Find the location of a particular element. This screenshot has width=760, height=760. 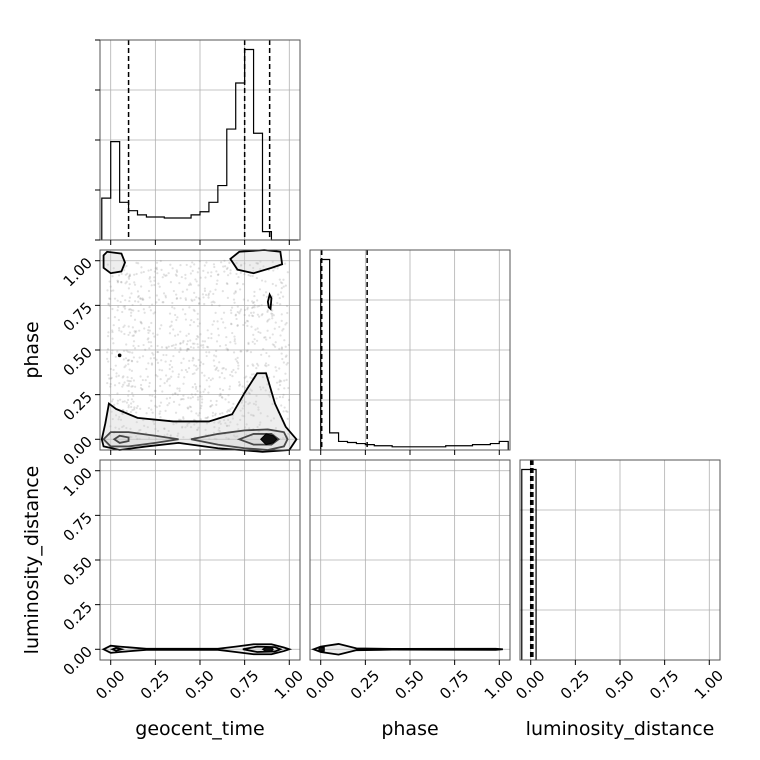

y-tick-label: 0.50 is located at coordinates (78, 571).